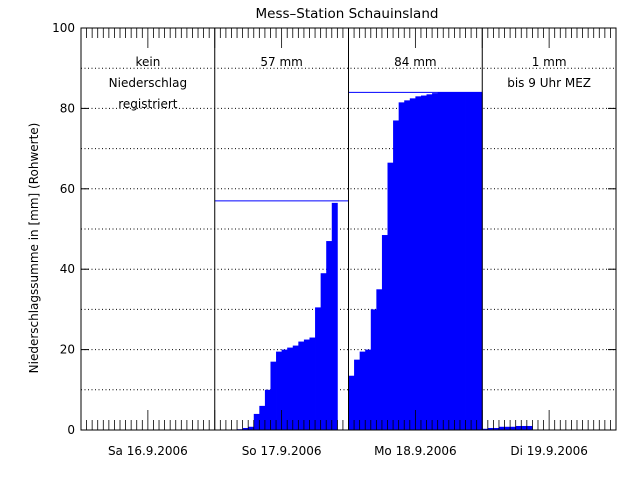 The image size is (640, 480). Describe the element at coordinates (148, 83) in the screenshot. I see `annotation-day1-line2: Niederschlag` at that location.